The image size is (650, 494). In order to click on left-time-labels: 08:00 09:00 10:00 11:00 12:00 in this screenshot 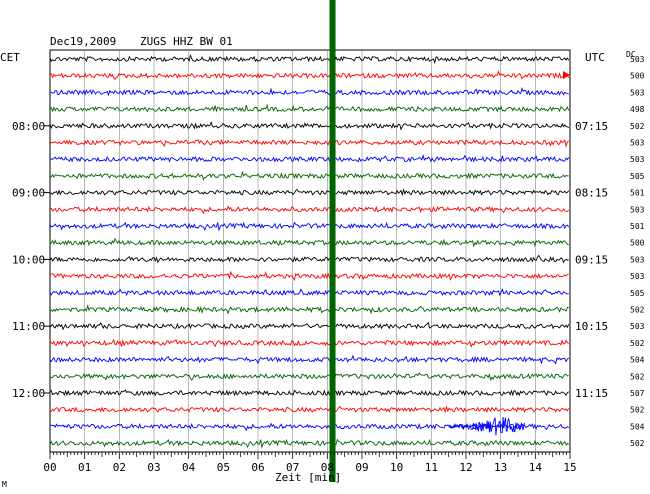, I will do `click(31, 260)`.